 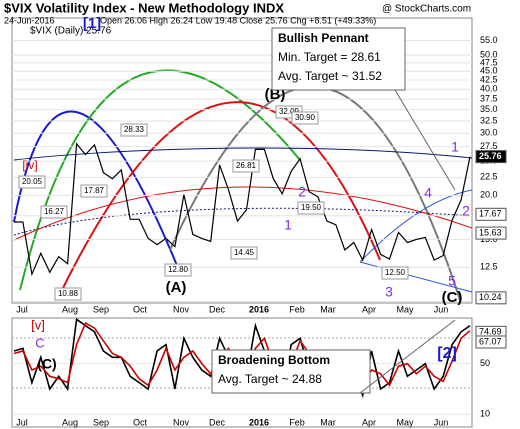 I want to click on y-tick-label: 50, so click(x=485, y=363).